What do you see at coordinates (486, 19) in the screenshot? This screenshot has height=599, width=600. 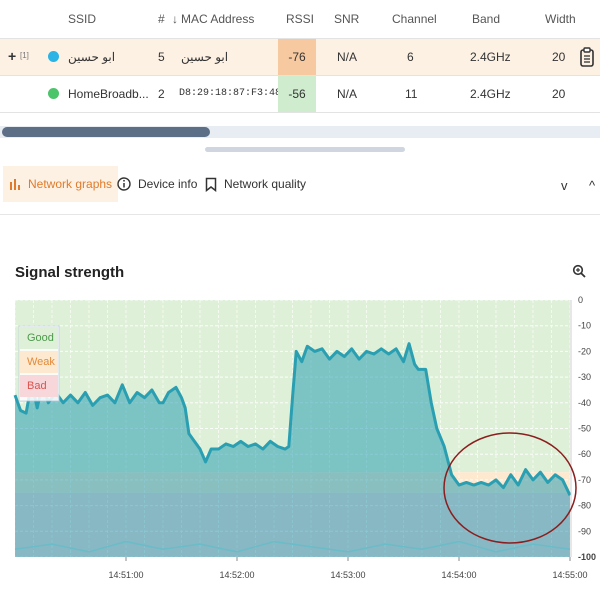 I see `header-band: Band` at bounding box center [486, 19].